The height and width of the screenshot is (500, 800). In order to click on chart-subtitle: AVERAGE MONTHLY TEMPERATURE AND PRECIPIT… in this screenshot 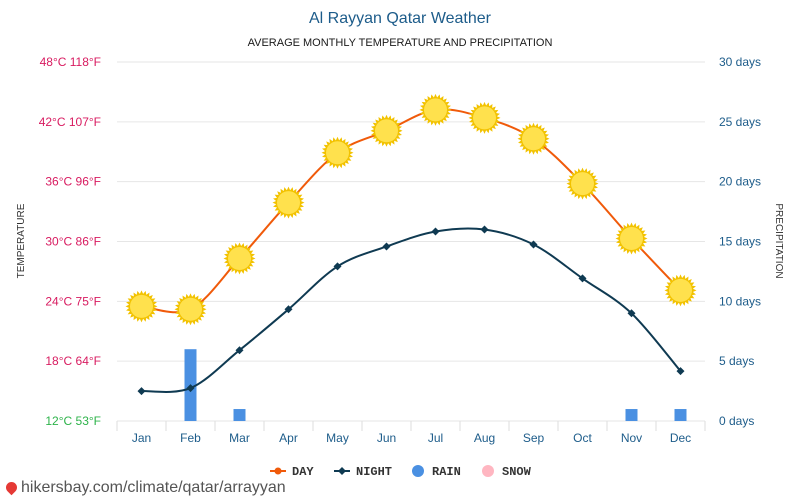, I will do `click(400, 43)`.